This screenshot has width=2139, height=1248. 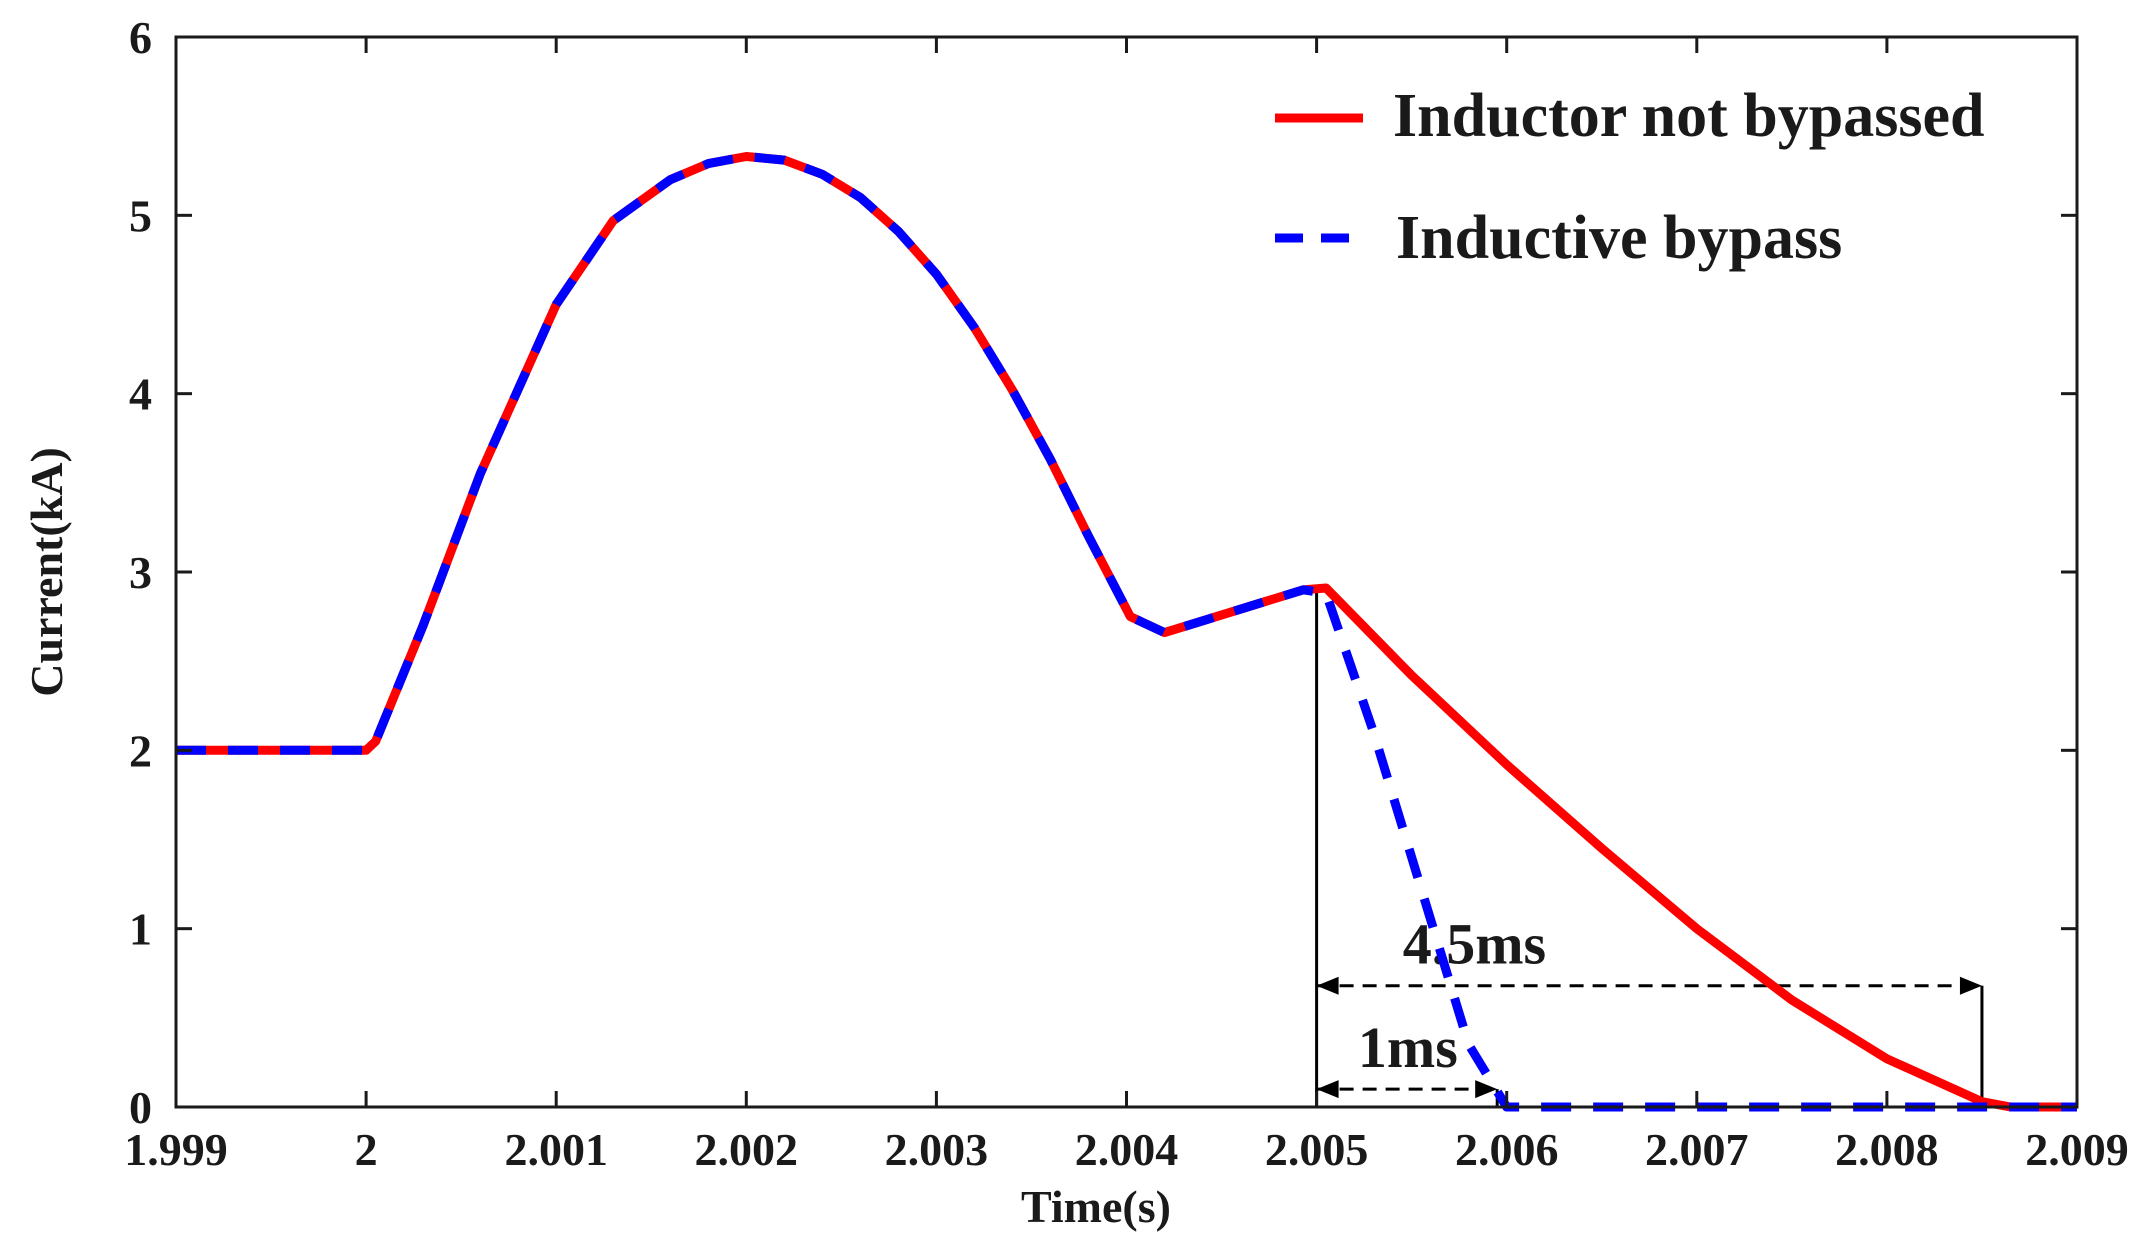 What do you see at coordinates (1629, 177) in the screenshot?
I see `legend: Inductor not bypassed Inductive bypass` at bounding box center [1629, 177].